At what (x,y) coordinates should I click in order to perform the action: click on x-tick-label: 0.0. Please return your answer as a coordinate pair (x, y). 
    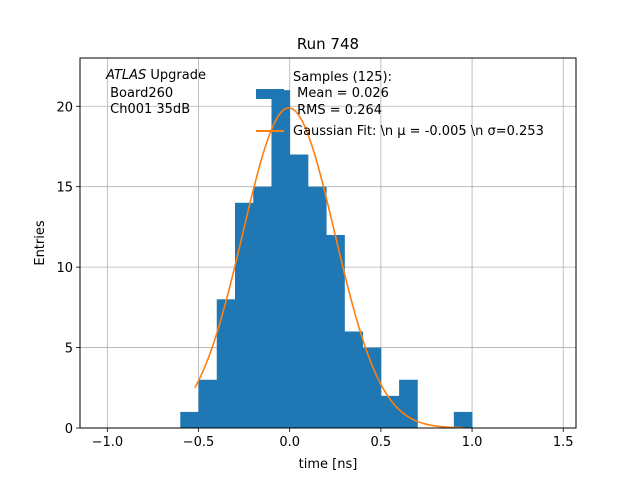
    Looking at the image, I should click on (289, 442).